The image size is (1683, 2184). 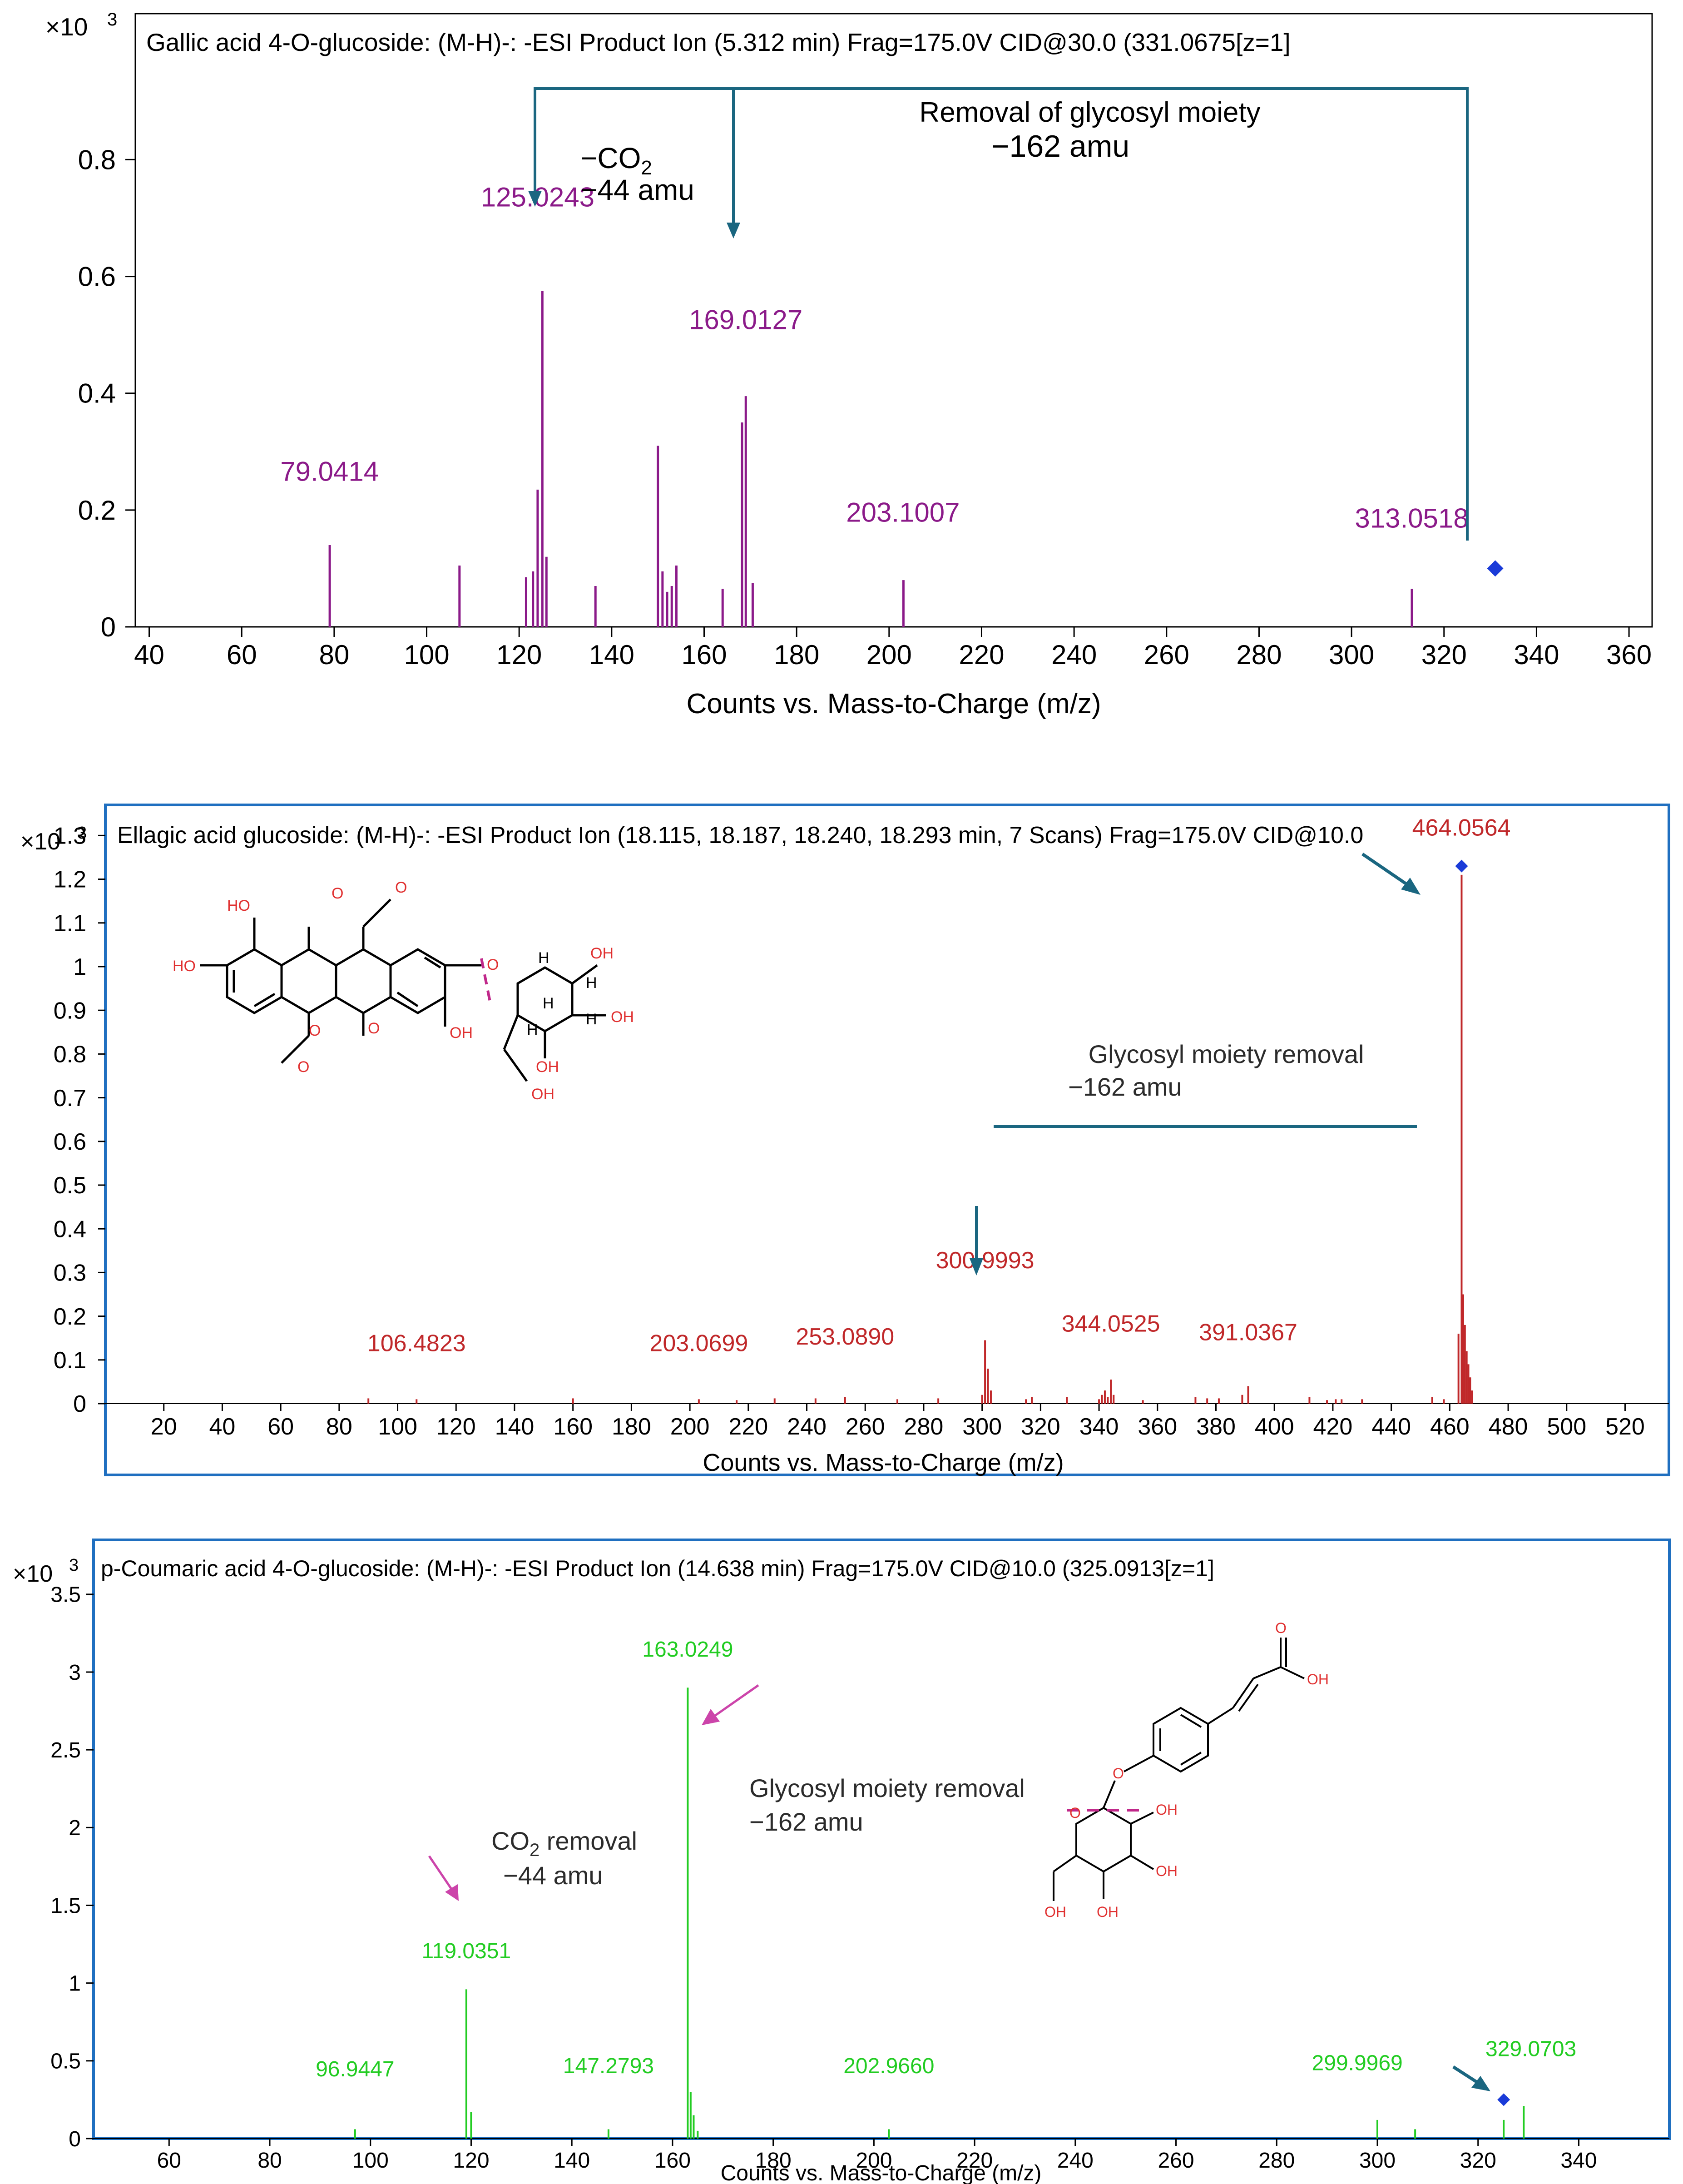 What do you see at coordinates (1181, 1740) in the screenshot?
I see `benzene-ring` at bounding box center [1181, 1740].